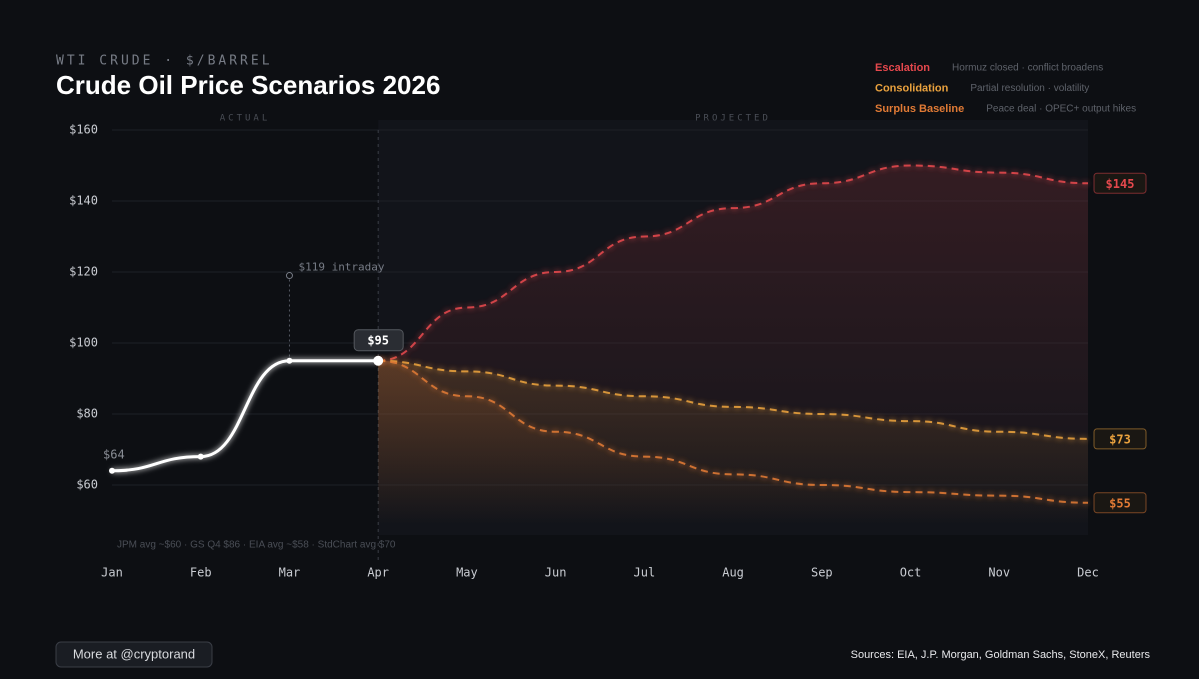  What do you see at coordinates (1029, 88) in the screenshot?
I see `legend-description: Partial resolution · volatility` at bounding box center [1029, 88].